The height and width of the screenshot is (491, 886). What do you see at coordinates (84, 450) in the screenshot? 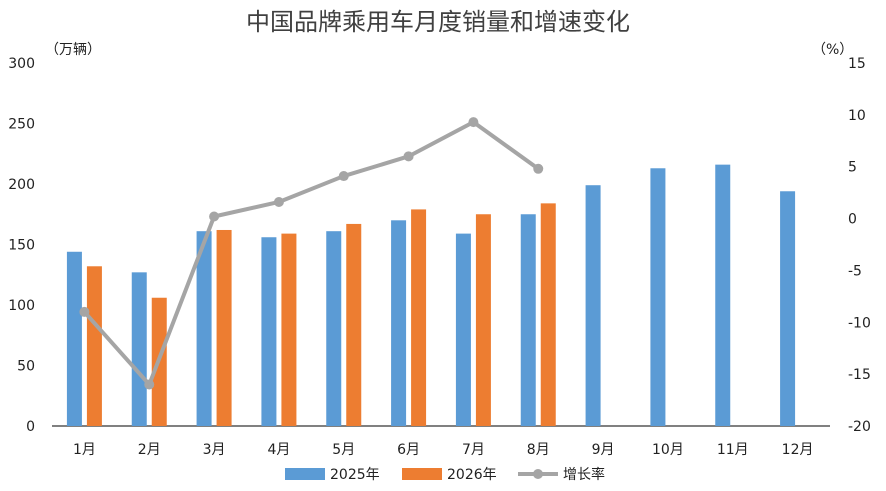
I see `x-tick-label: 1月` at bounding box center [84, 450].